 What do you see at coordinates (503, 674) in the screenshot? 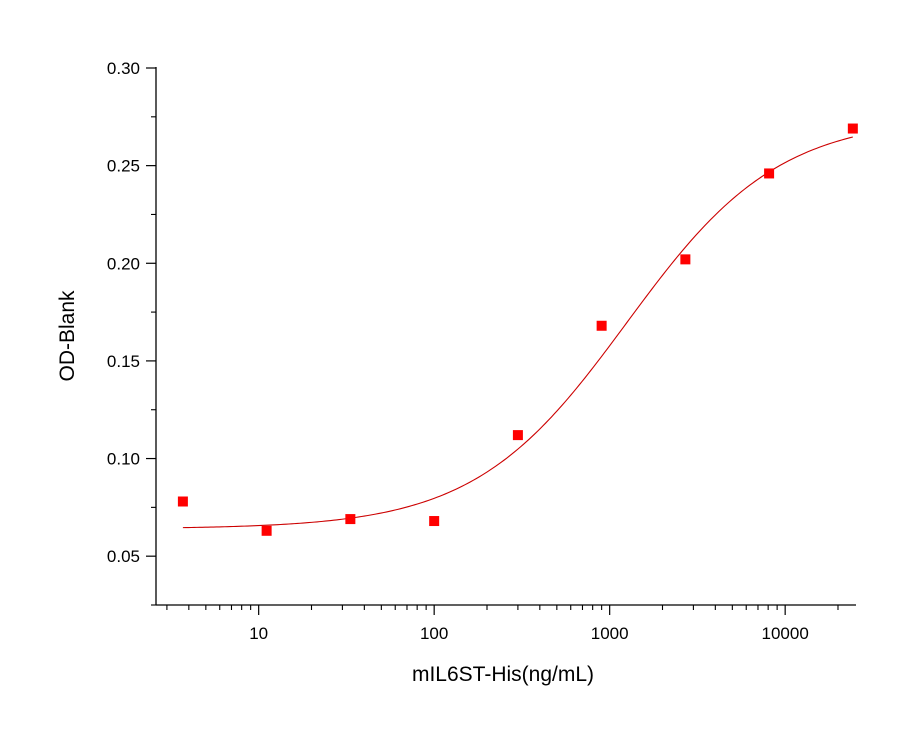
I see `x-axis-title: mIL6ST-His(ng/mL)` at bounding box center [503, 674].